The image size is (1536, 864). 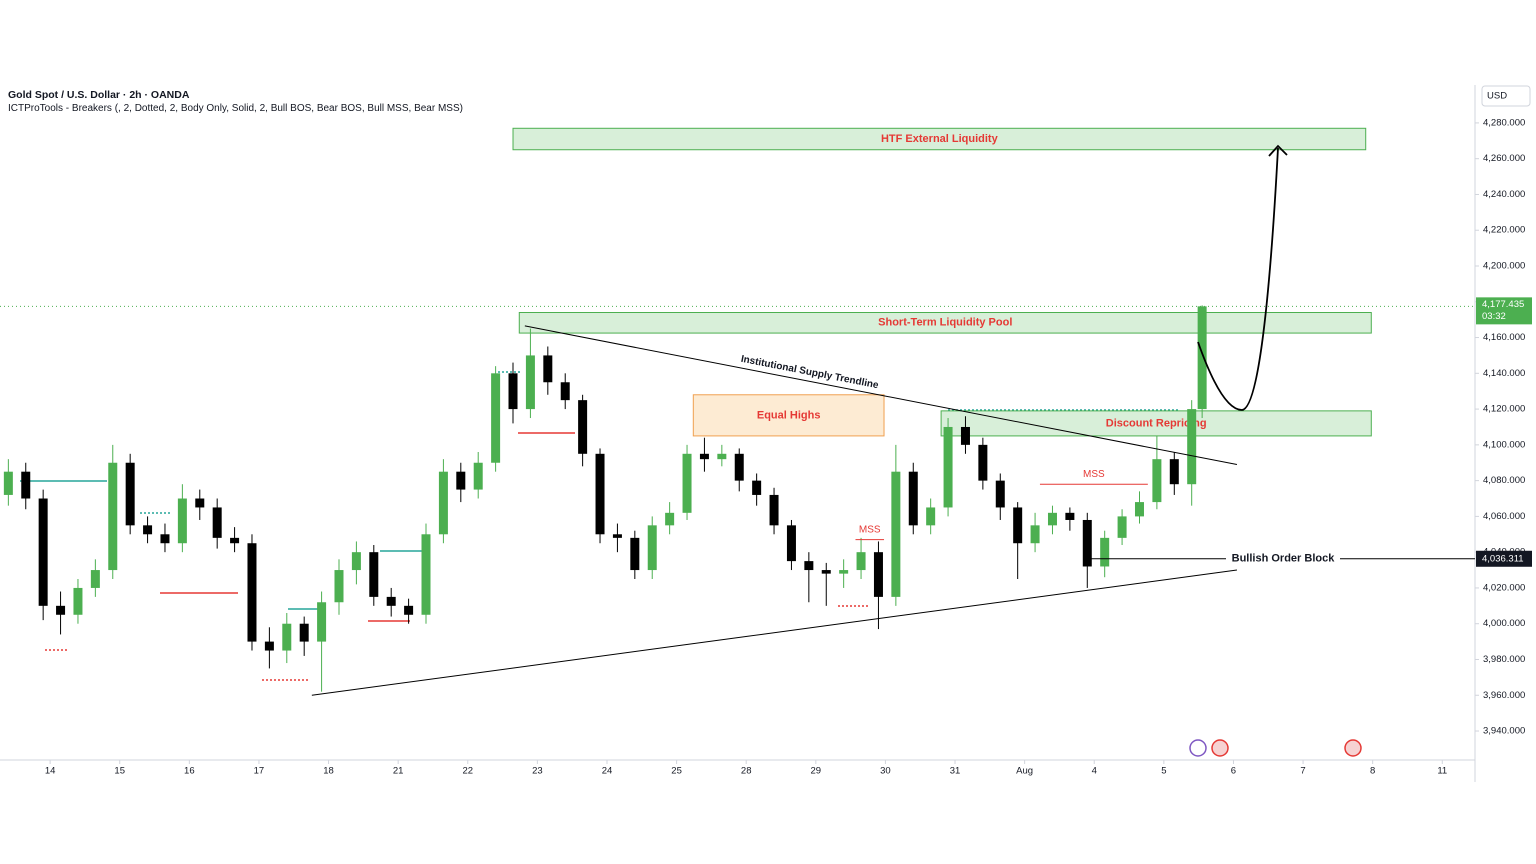 I want to click on x-tick-label: 6, so click(x=1233, y=771).